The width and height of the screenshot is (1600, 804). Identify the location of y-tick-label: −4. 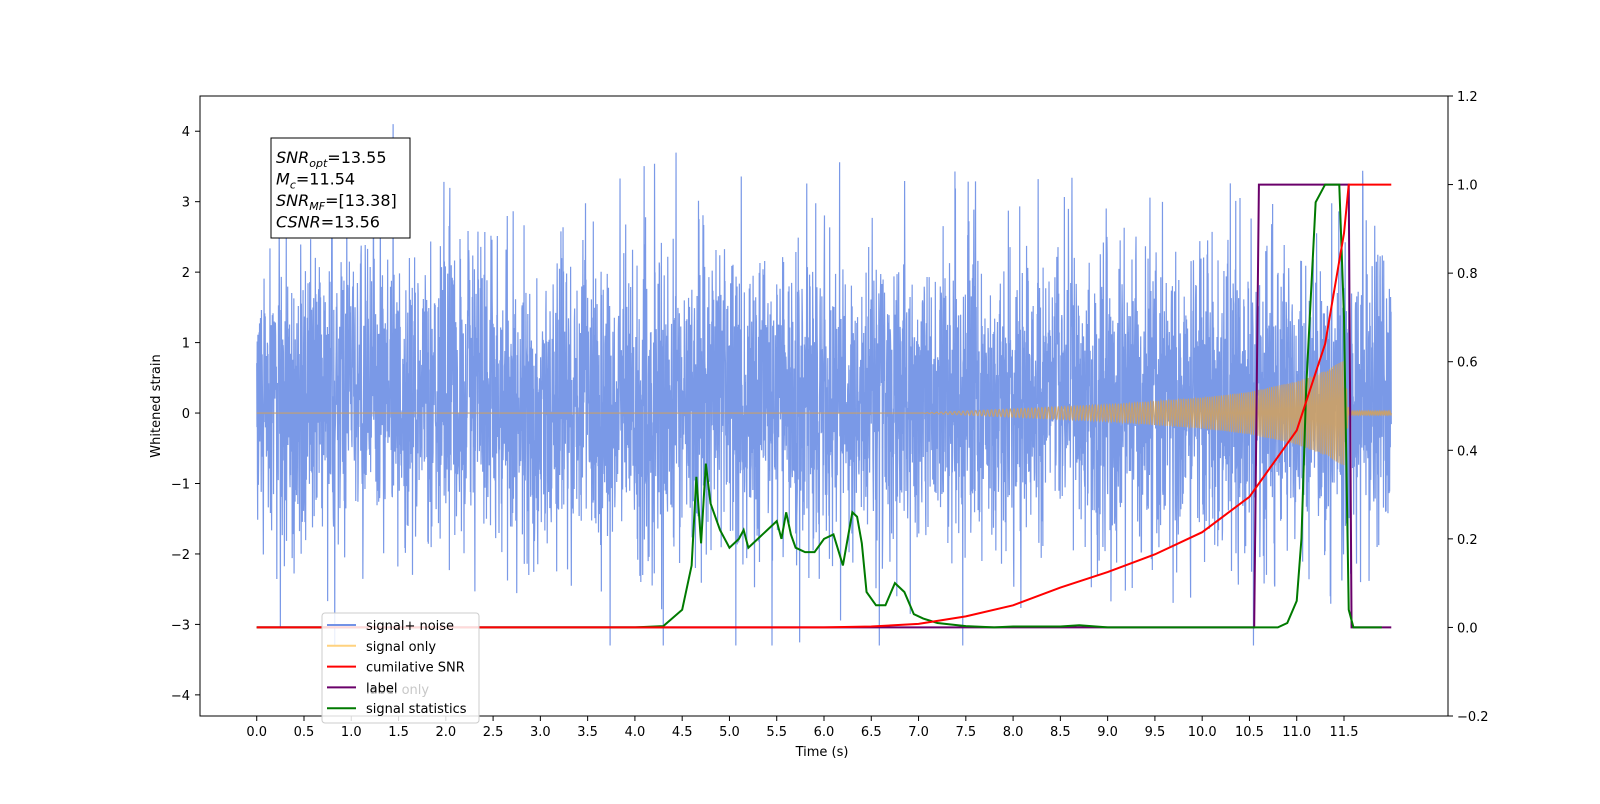
(180, 696).